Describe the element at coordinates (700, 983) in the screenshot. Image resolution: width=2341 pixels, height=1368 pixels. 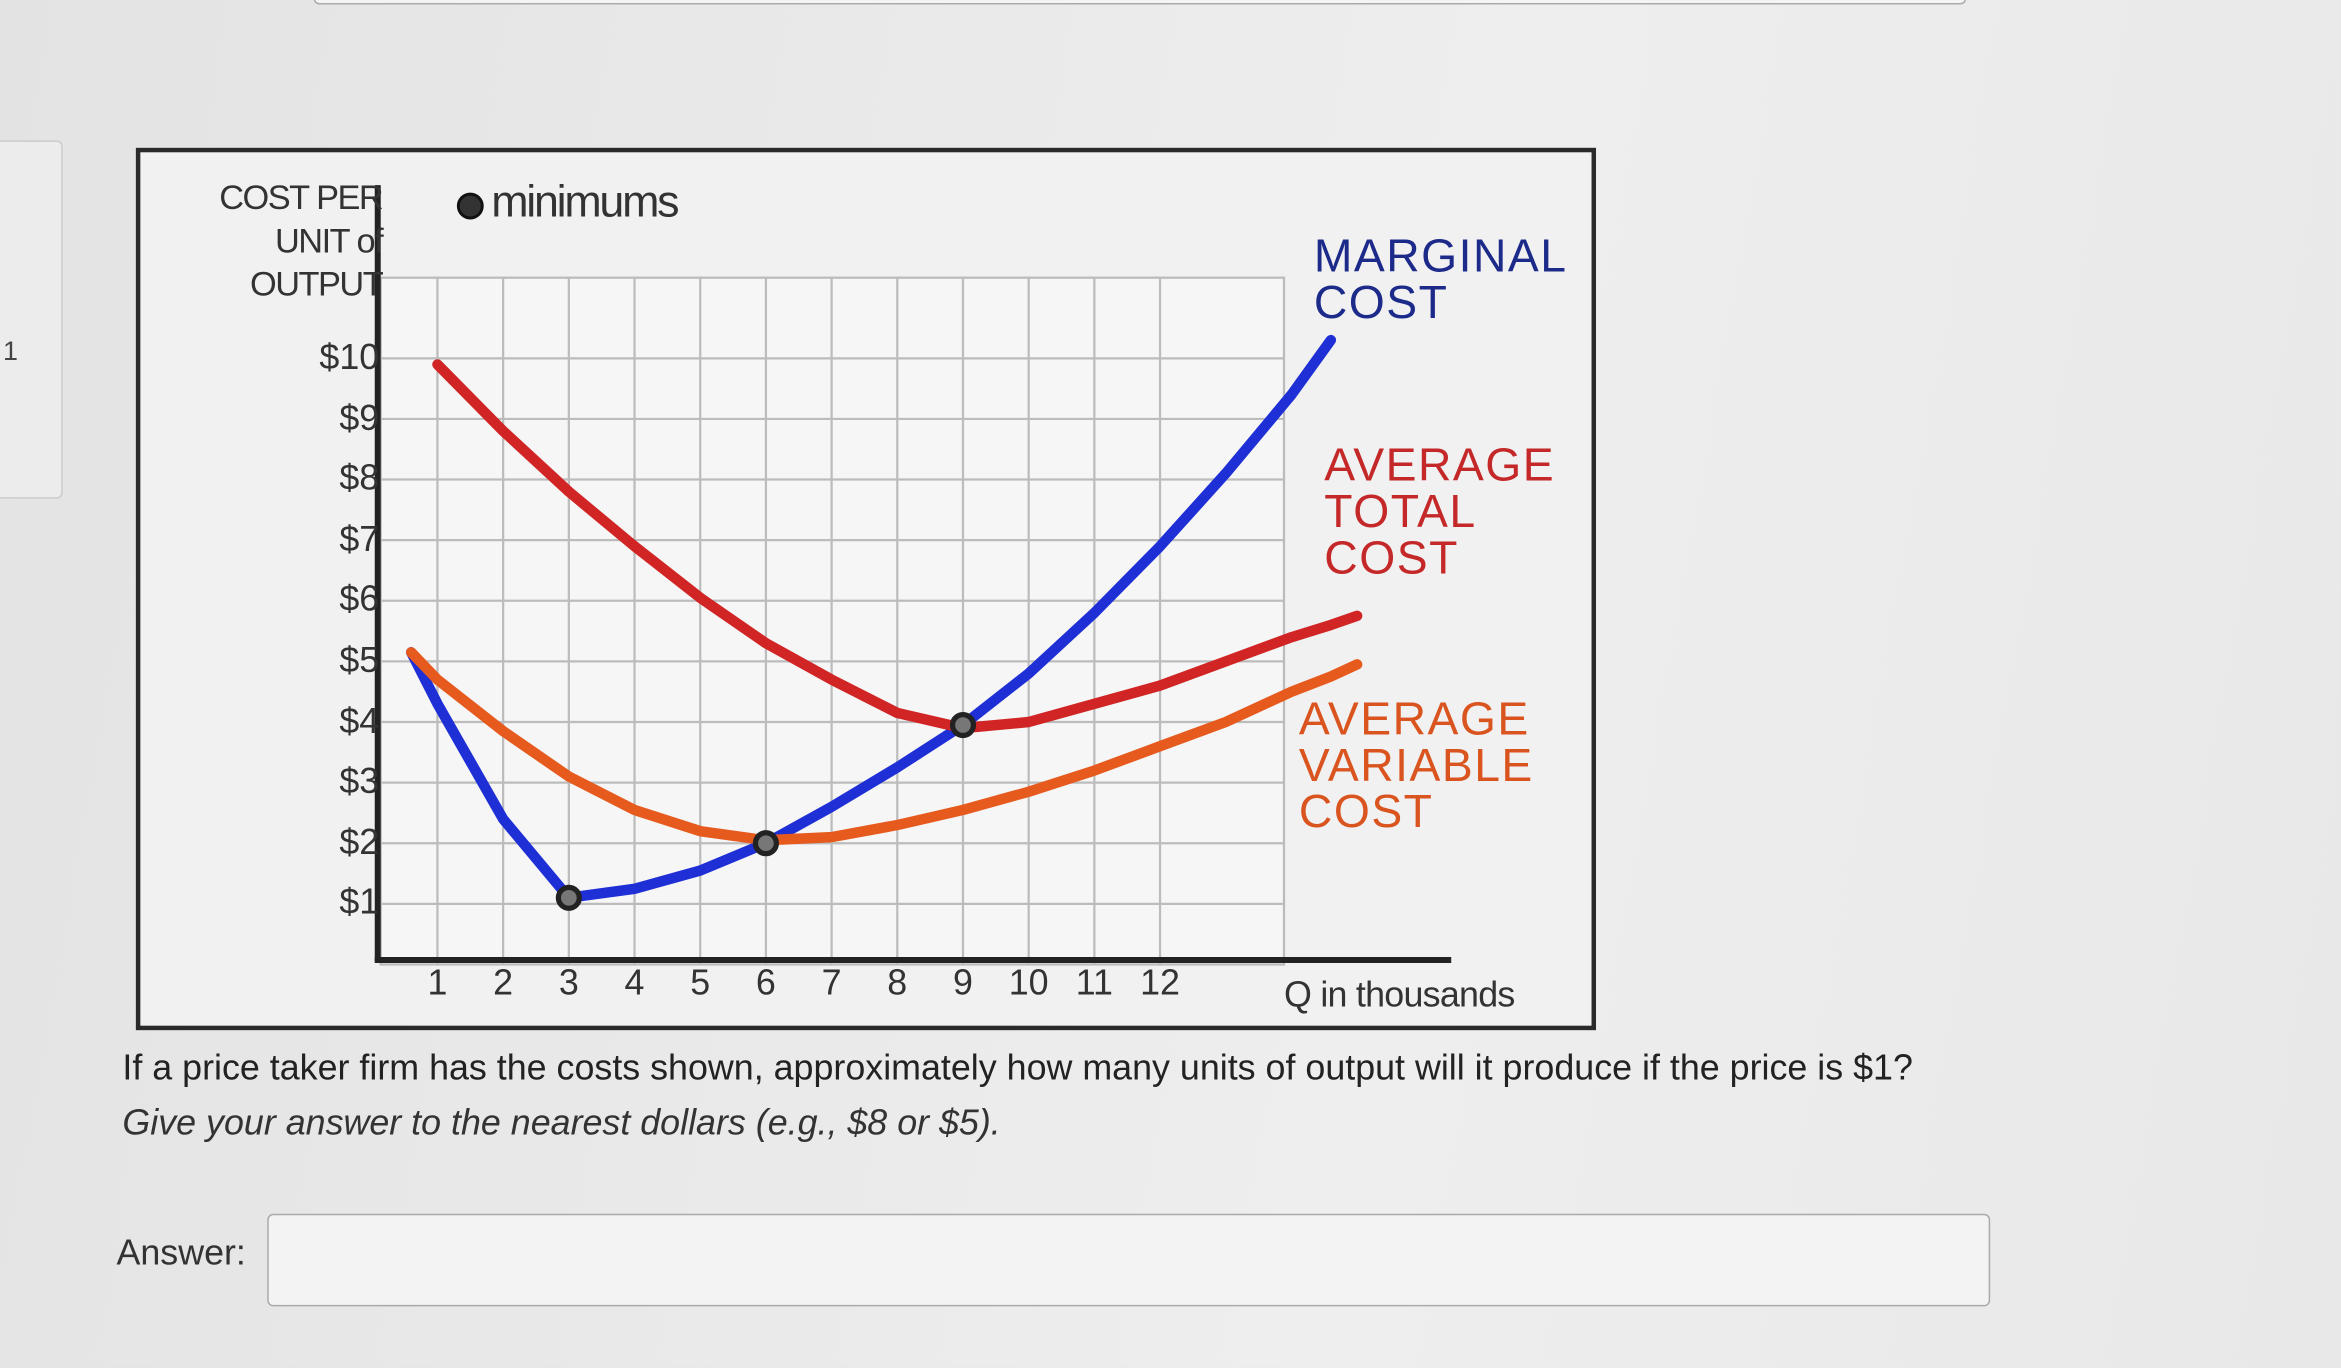
I see `x-tick-label: 5` at that location.